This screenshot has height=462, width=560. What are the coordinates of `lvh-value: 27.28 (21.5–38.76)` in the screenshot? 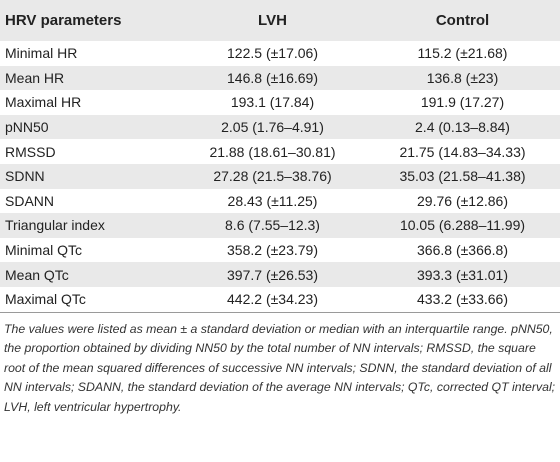 It's located at (272, 176).